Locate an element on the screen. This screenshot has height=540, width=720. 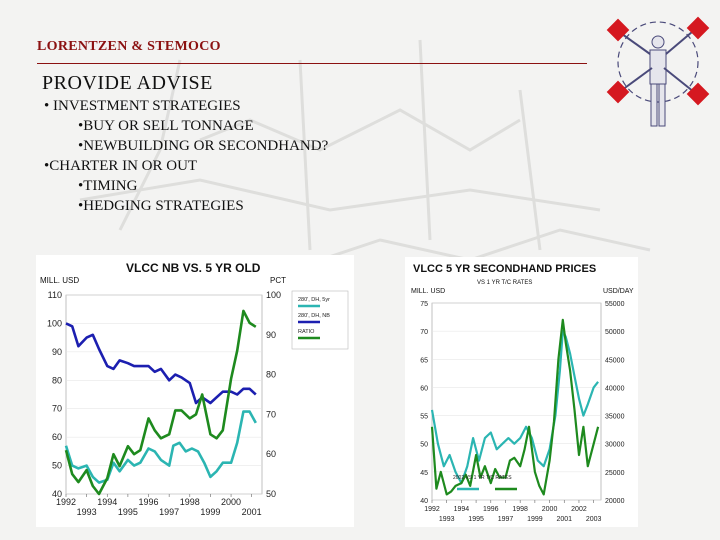
right-tick-label: 45000 is located at coordinates (615, 360).